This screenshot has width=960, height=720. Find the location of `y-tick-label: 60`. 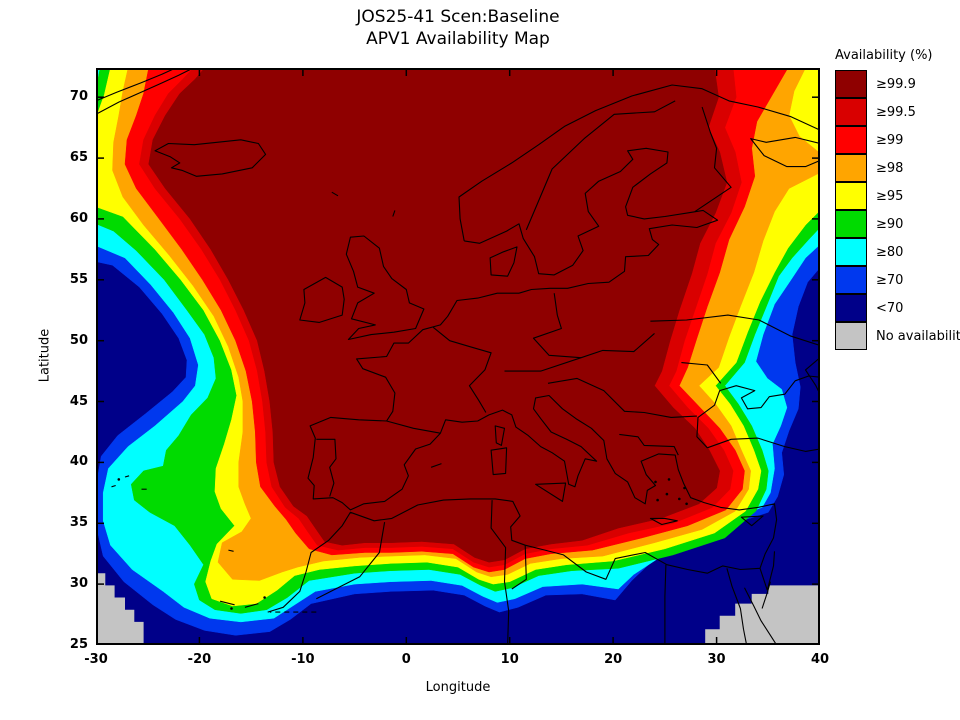

y-tick-label: 60 is located at coordinates (78, 218).